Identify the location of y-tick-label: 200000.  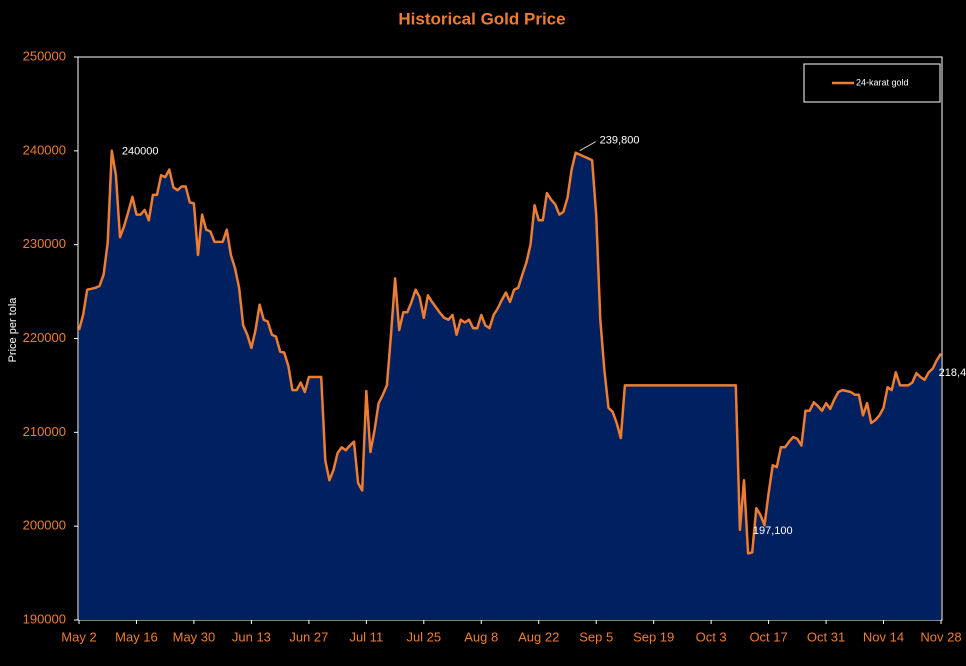
(44, 525).